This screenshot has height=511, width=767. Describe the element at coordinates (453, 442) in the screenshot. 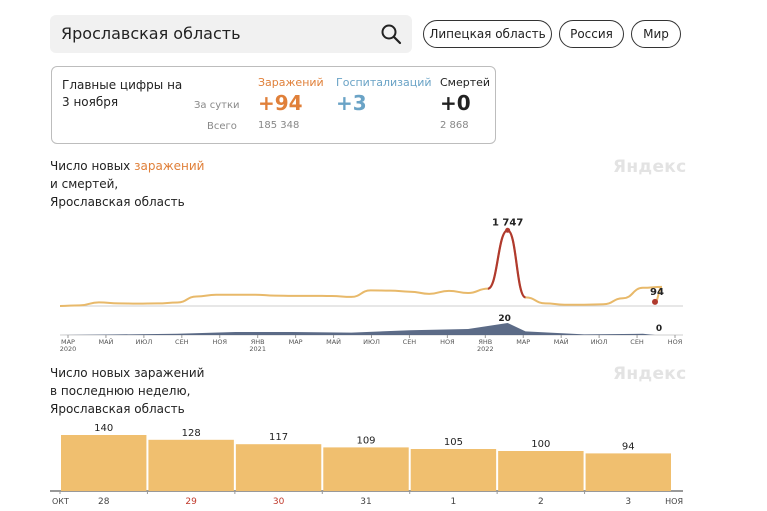

I see `bar-value-label: 105` at that location.